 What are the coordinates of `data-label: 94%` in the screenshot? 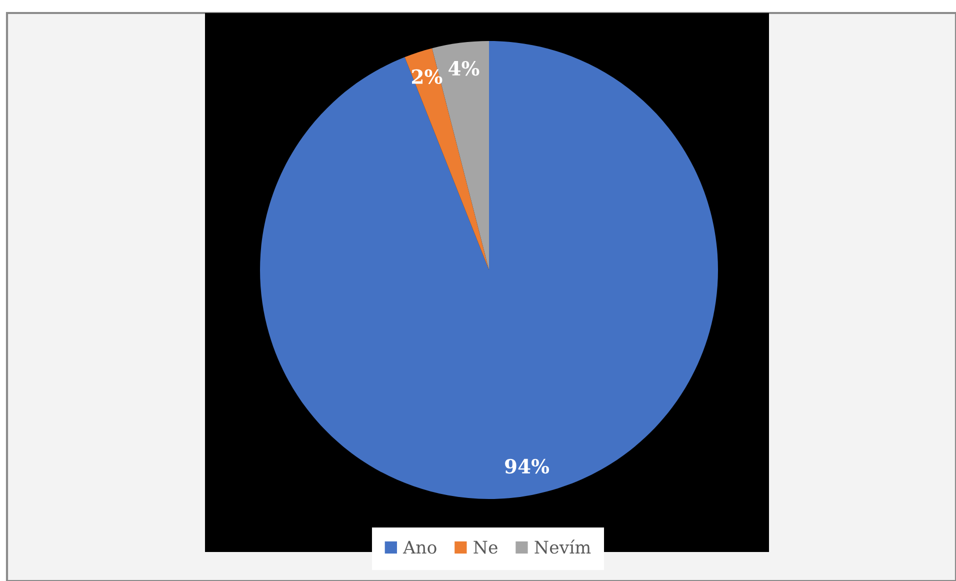 It's located at (527, 466).